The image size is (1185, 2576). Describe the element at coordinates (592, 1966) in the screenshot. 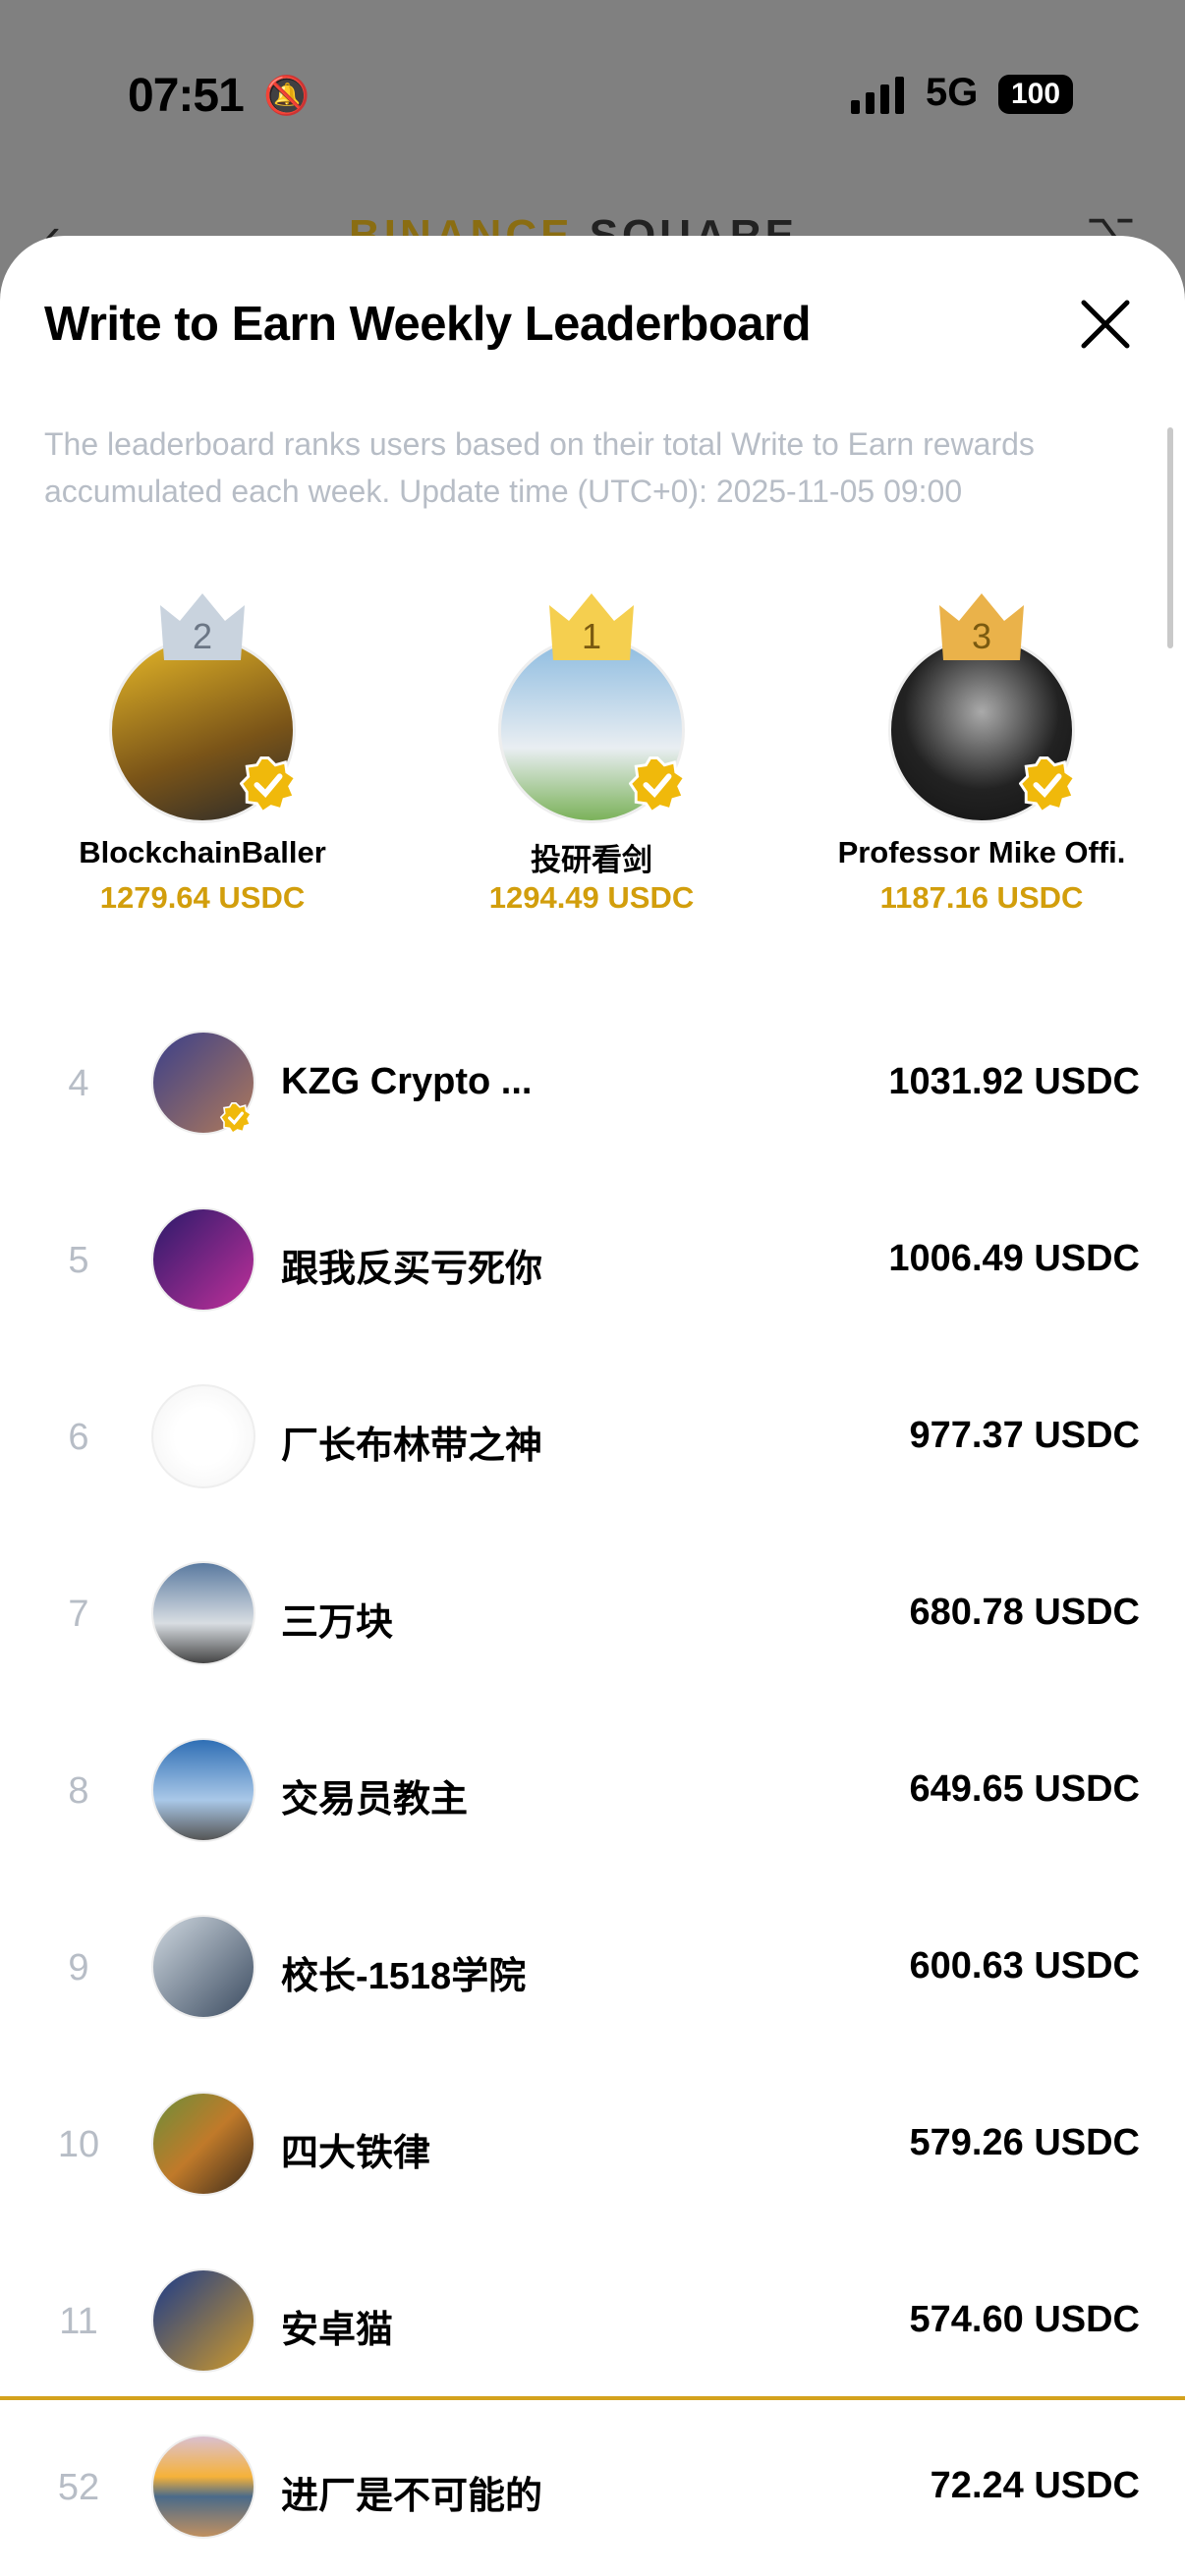

I see `table-row: 9 校长-1518学院 600.63 USDC` at that location.